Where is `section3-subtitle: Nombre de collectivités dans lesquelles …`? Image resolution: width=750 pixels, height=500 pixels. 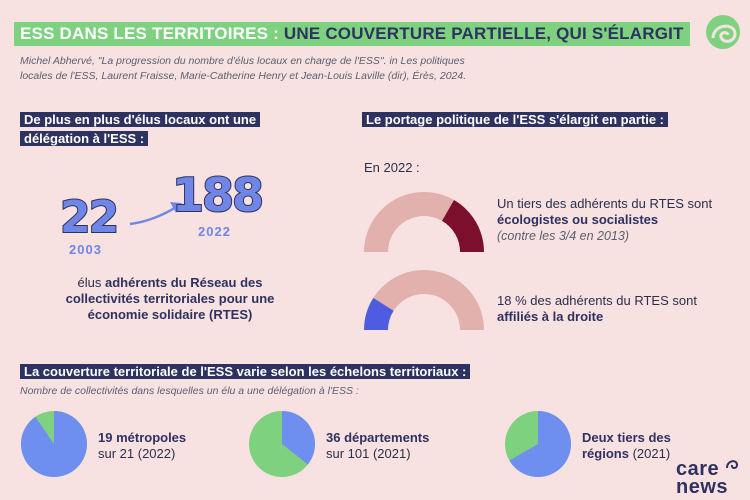 section3-subtitle: Nombre de collectivités dans lesquelles … is located at coordinates (189, 391).